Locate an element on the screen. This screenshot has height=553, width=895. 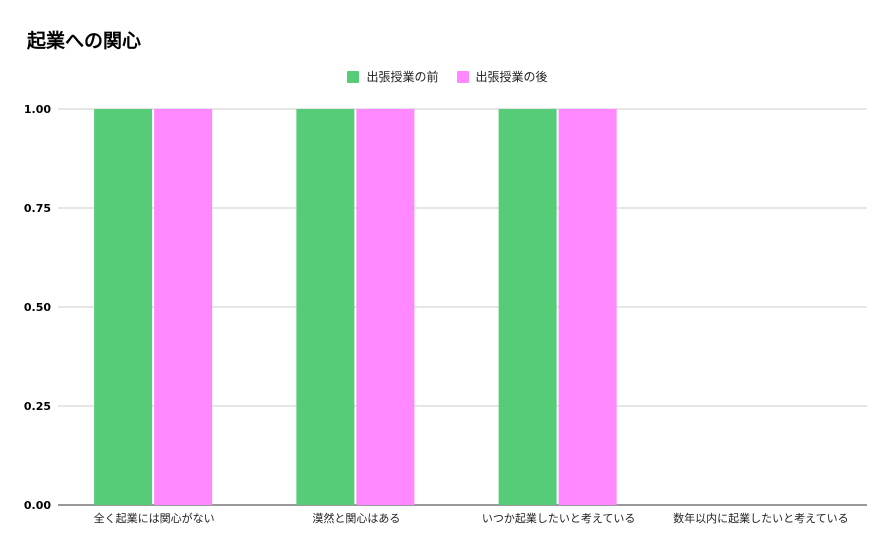
legend: 出張授業の前 出張授業の後 is located at coordinates (447, 76).